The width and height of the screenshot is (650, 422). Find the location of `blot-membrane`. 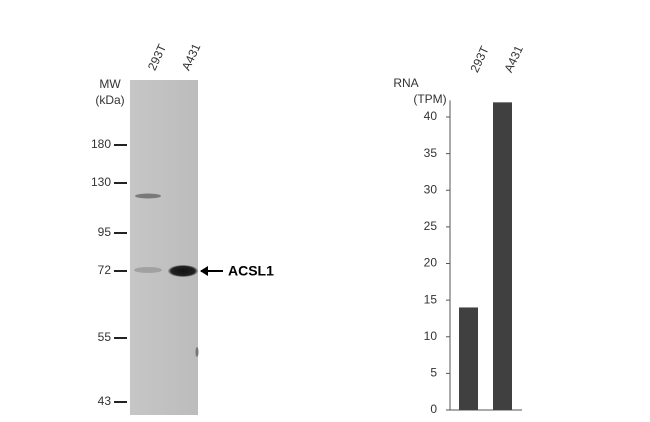

blot-membrane is located at coordinates (164, 247).